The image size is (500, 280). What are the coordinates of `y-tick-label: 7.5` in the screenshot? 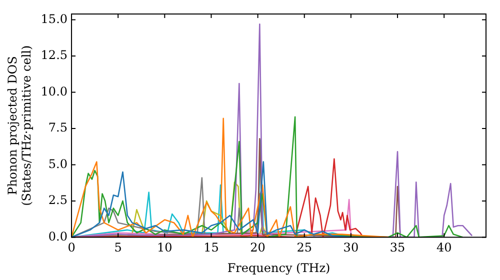 It's located at (58, 127).